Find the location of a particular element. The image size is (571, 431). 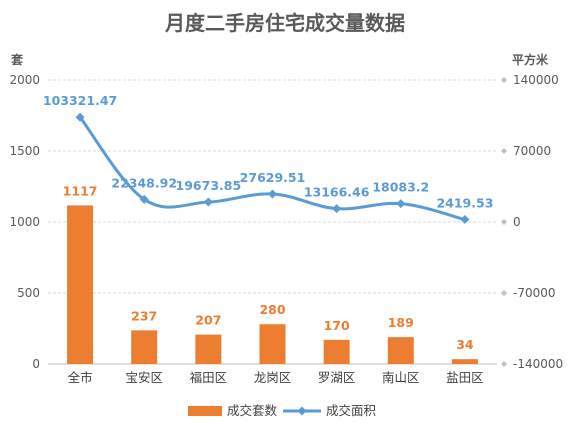

legend-bar-swatch is located at coordinates (205, 411).